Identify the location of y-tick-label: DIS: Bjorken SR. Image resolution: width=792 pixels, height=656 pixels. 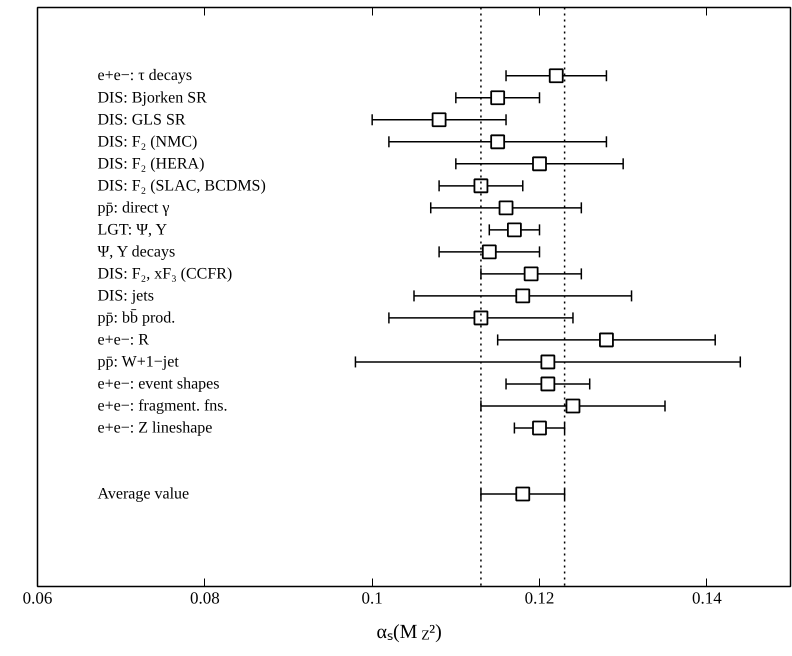
(153, 97).